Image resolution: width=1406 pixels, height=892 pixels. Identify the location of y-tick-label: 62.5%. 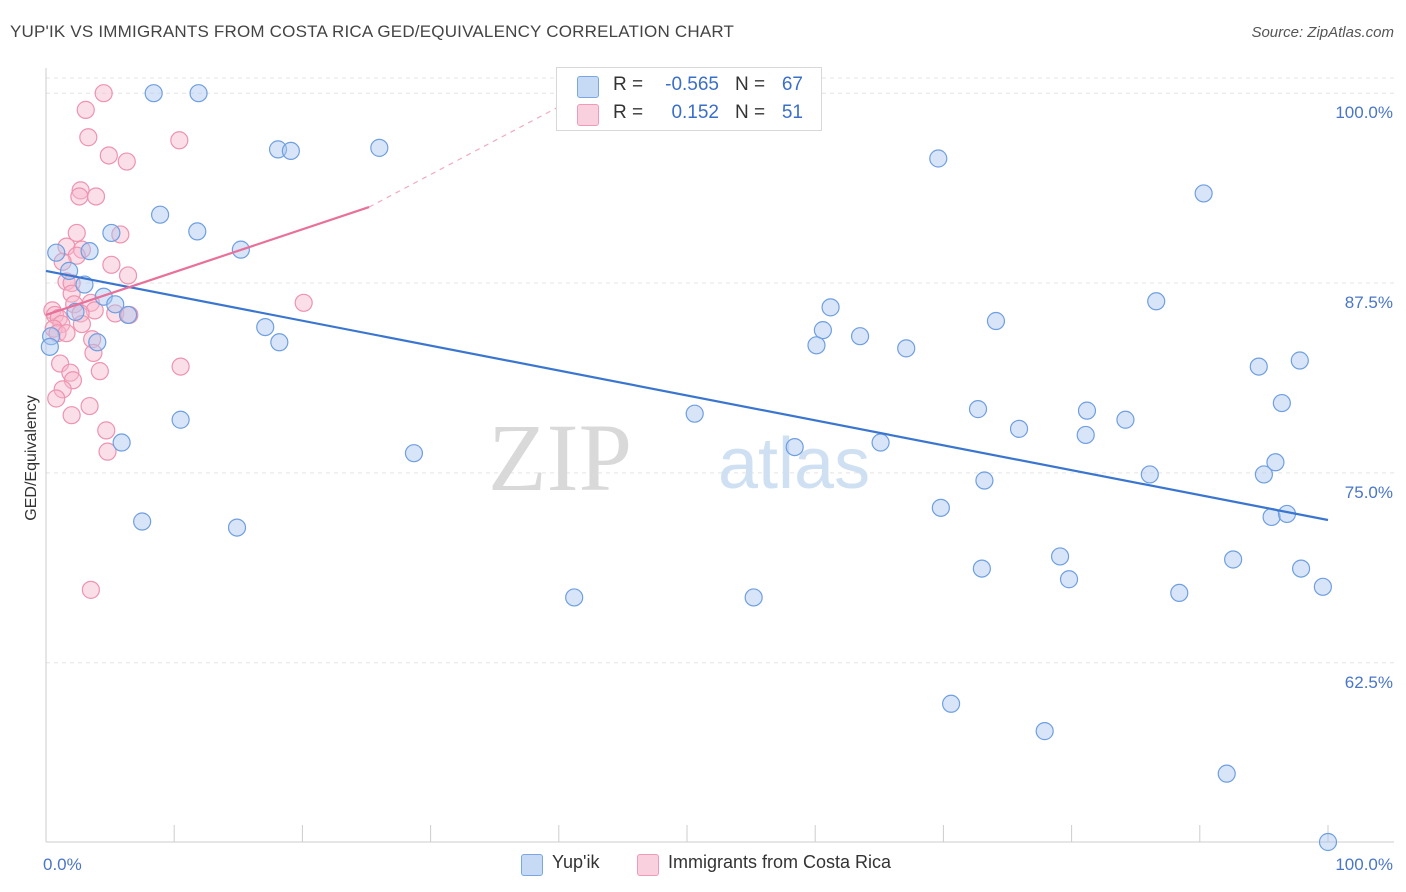
(1369, 682).